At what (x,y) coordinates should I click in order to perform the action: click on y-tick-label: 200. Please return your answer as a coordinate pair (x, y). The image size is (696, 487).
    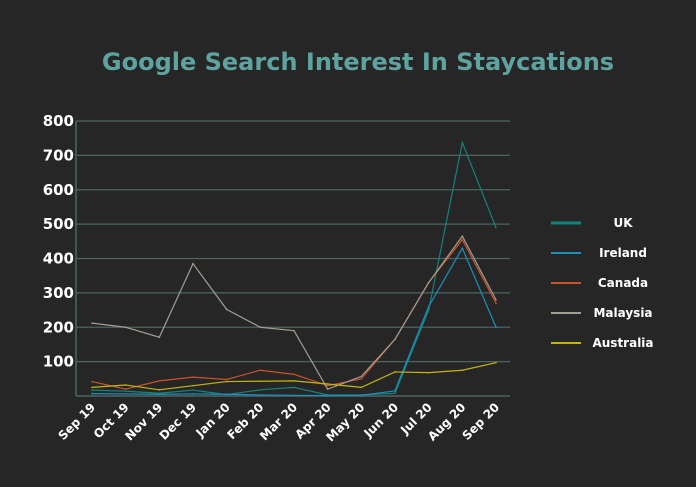
    Looking at the image, I should click on (58, 327).